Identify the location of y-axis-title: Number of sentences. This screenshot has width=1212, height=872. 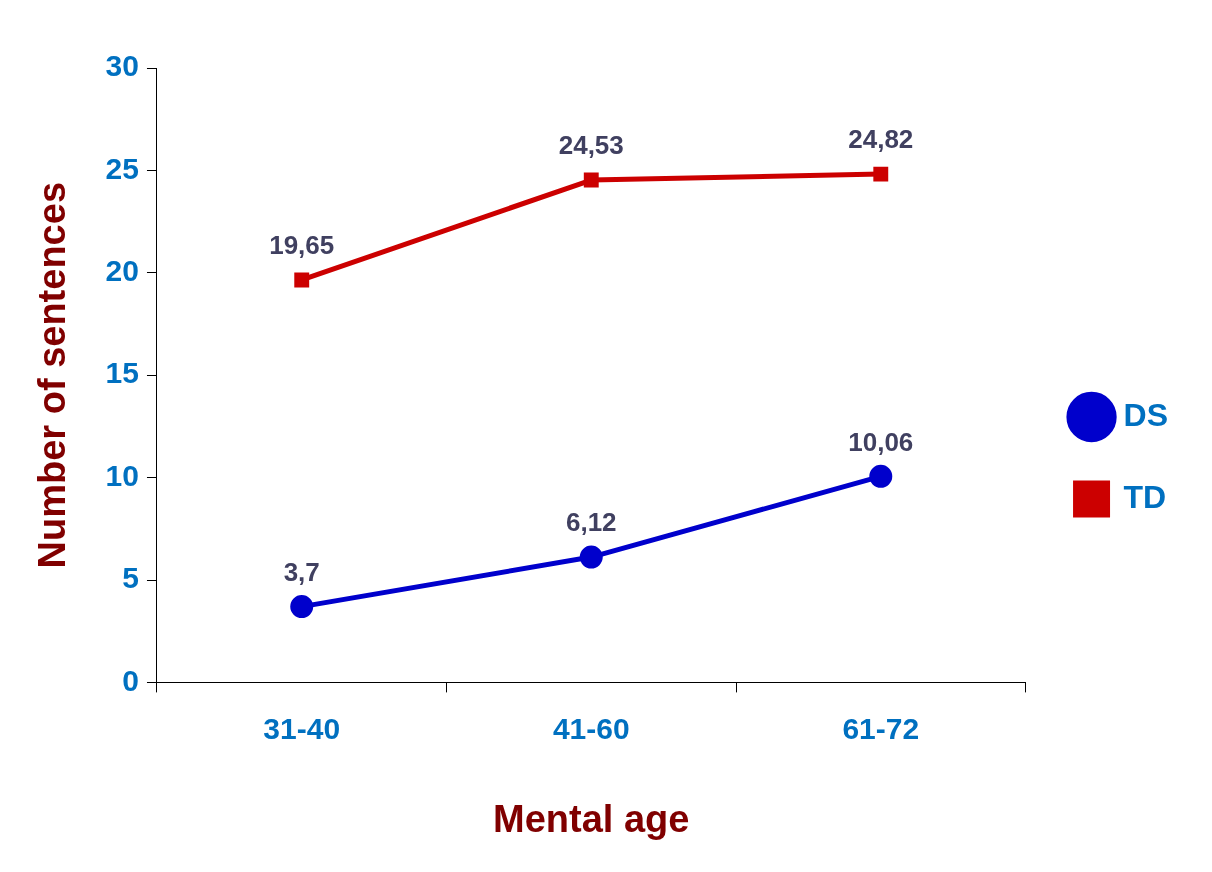
(52, 375).